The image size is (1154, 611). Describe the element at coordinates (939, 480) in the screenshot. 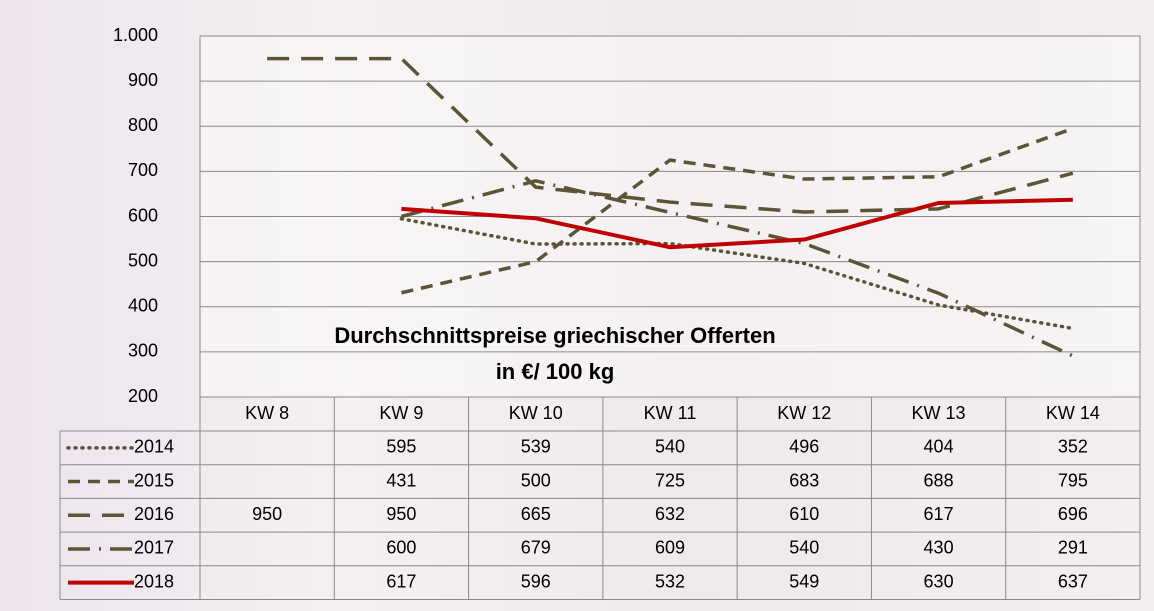

I see `table-value: 688` at that location.